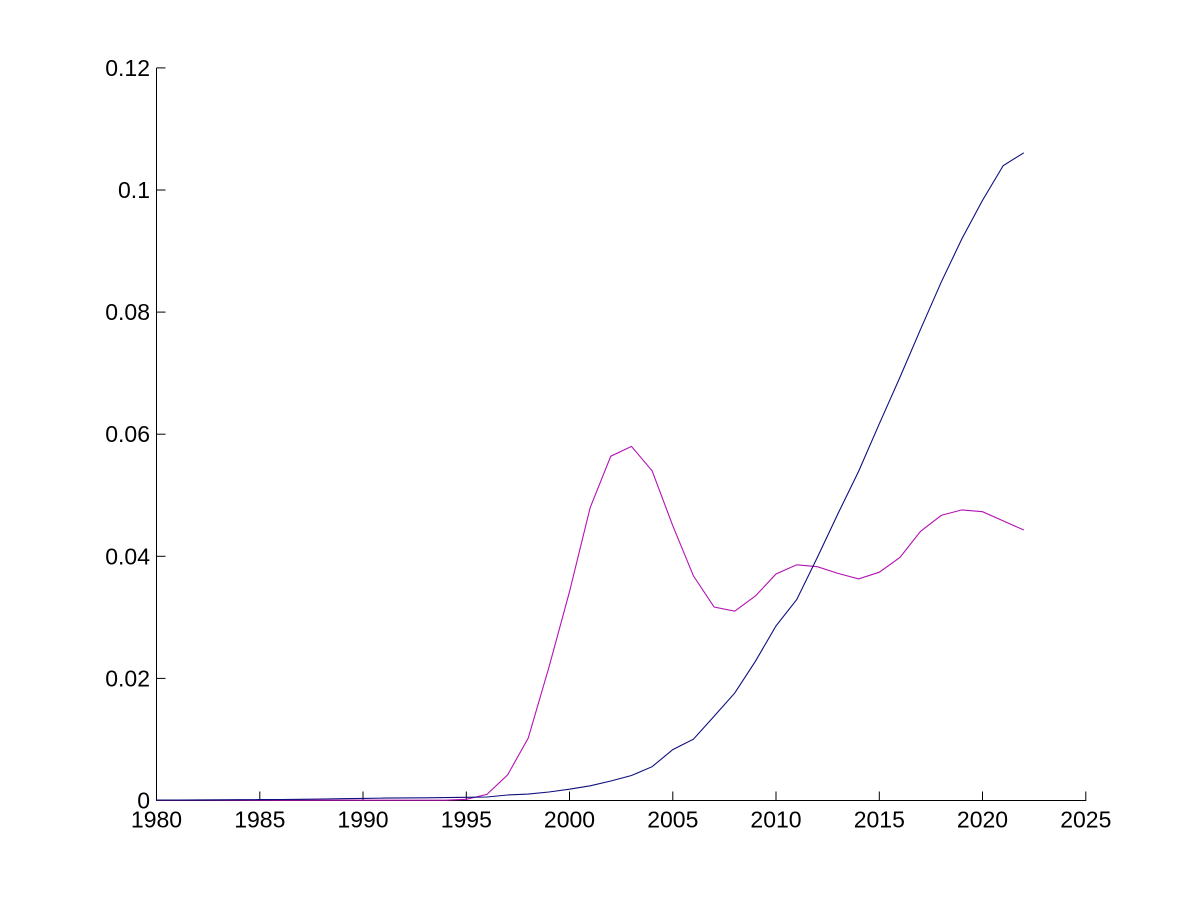 The width and height of the screenshot is (1200, 900). What do you see at coordinates (982, 820) in the screenshot?
I see `svg-text: 2020` at bounding box center [982, 820].